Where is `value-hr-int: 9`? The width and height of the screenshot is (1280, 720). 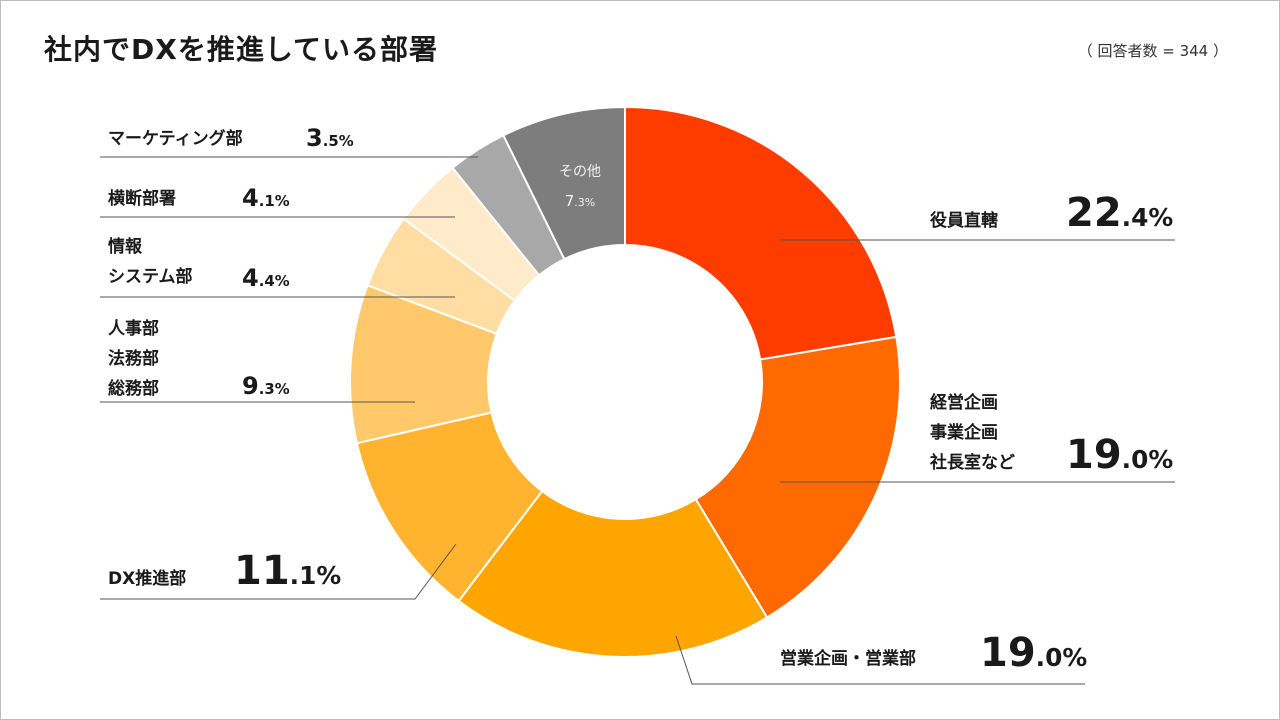
value-hr-int: 9 is located at coordinates (250, 386).